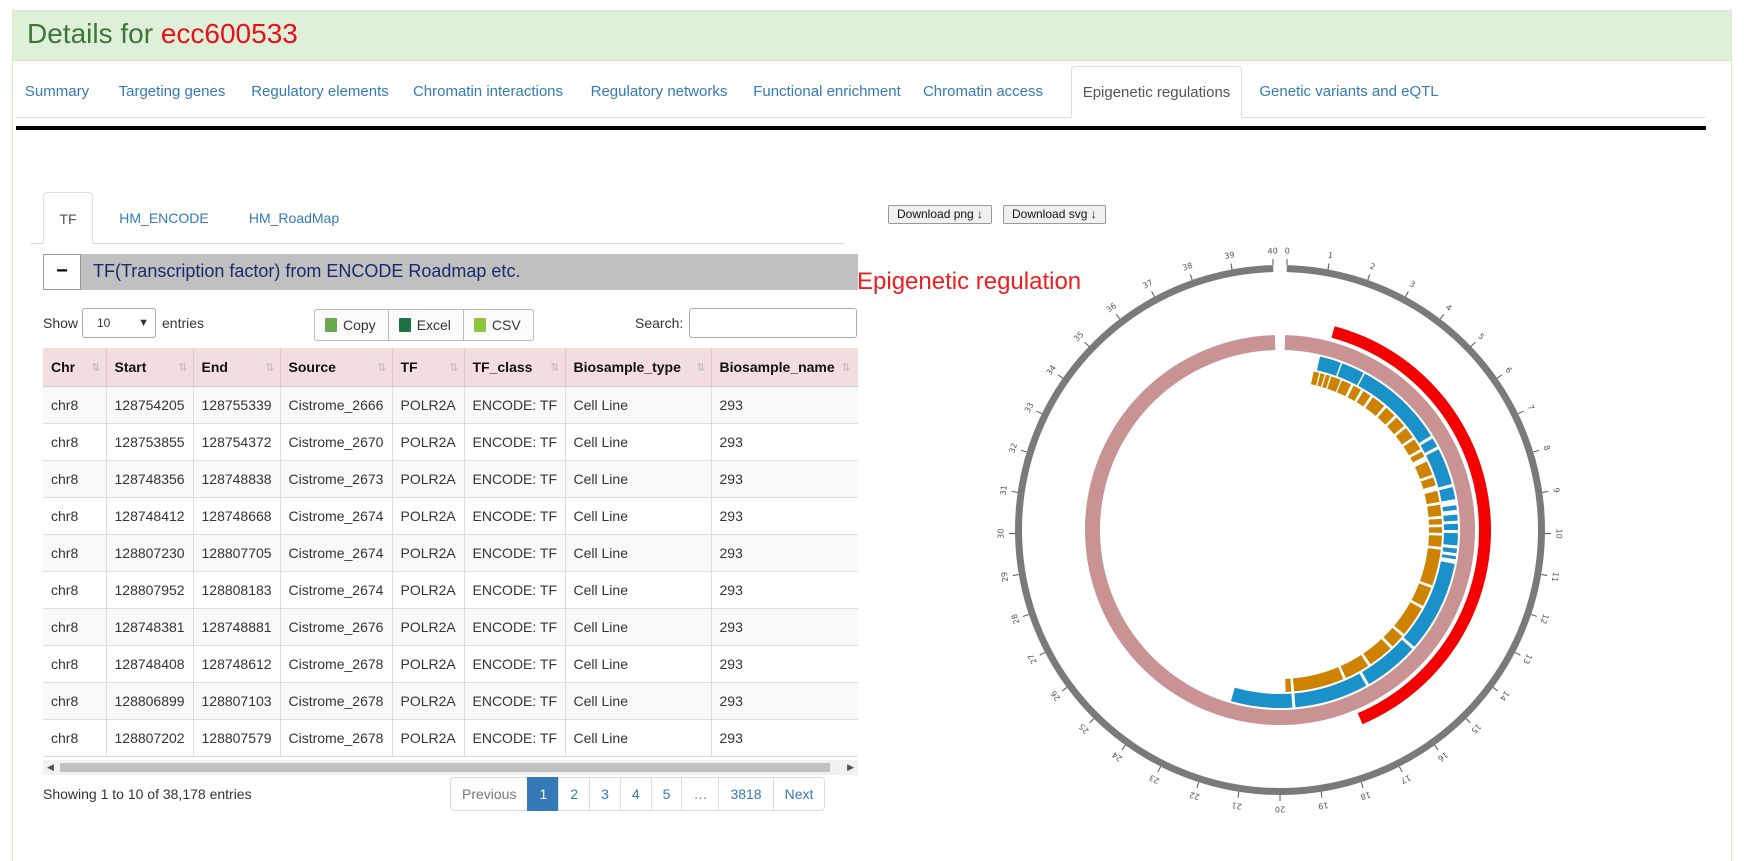 The image size is (1744, 861). Describe the element at coordinates (605, 794) in the screenshot. I see `page-3: 3` at that location.